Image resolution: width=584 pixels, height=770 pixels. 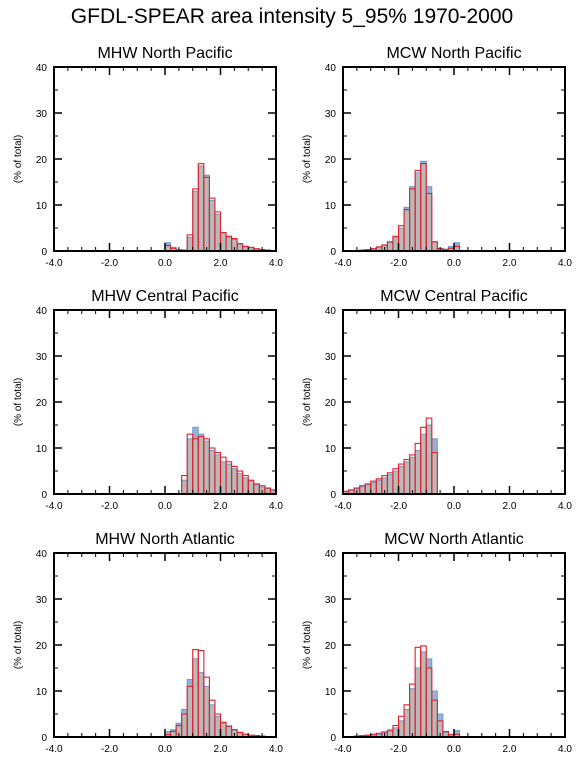 I want to click on panel-title: MCW North Pacific, so click(x=453, y=53).